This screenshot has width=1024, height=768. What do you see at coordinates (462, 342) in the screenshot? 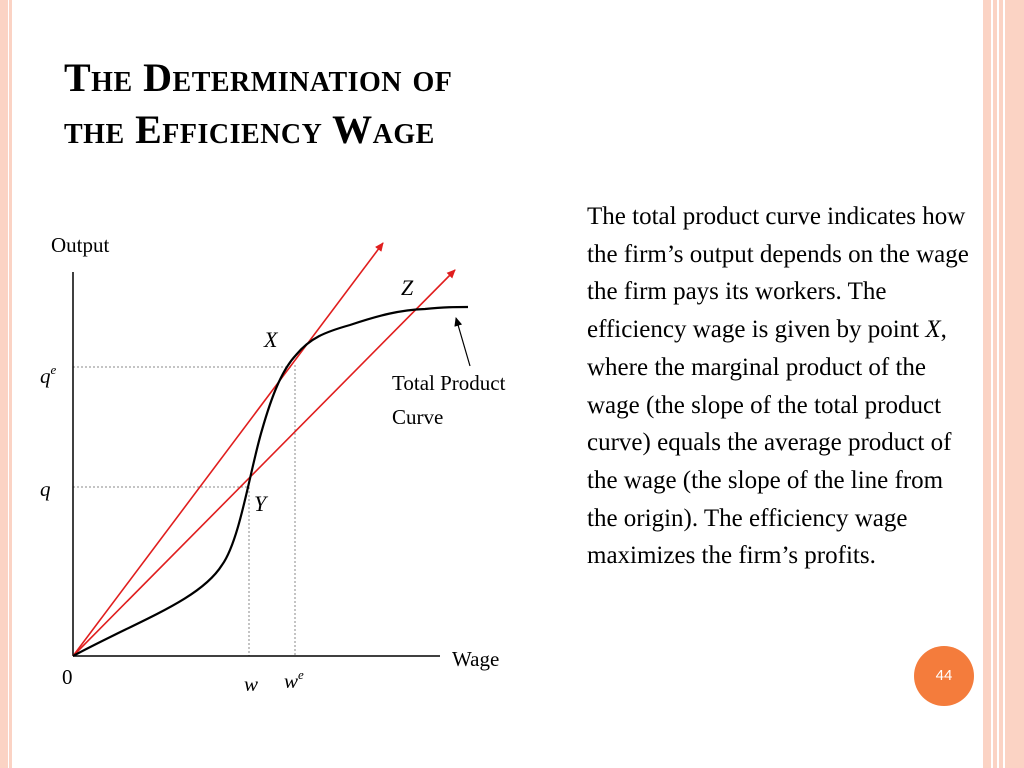
I see `curve-pointer-arrow` at bounding box center [462, 342].